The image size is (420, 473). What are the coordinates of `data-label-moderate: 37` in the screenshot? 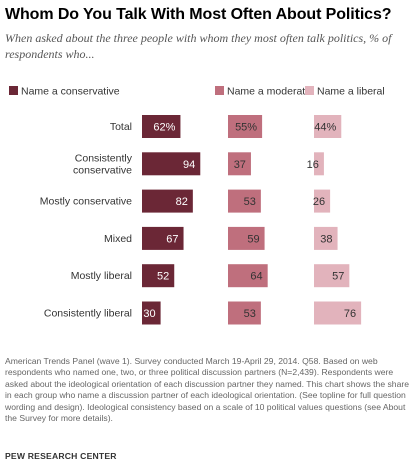 It's located at (240, 165).